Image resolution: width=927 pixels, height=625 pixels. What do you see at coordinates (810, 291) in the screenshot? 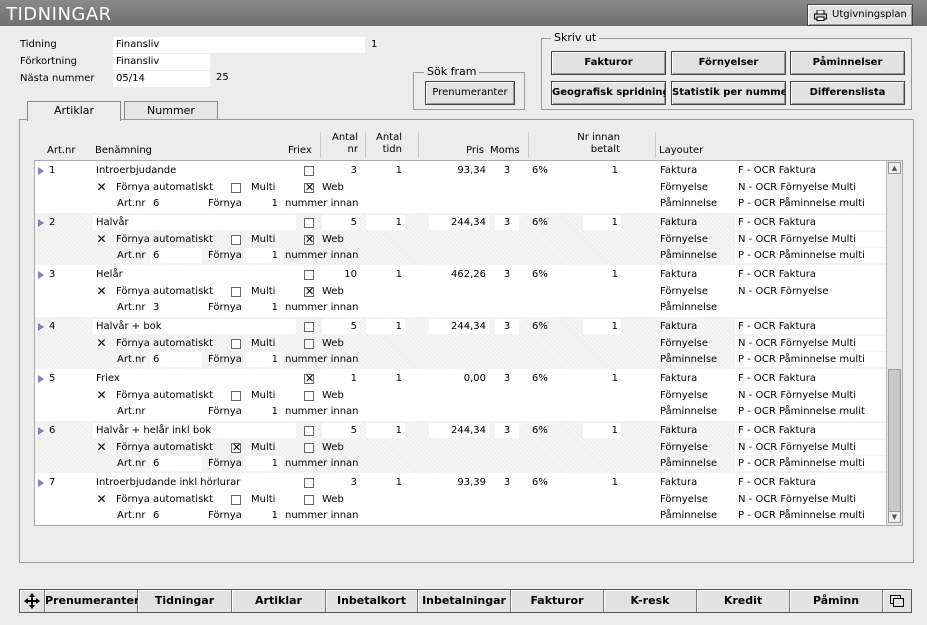
I see `row-layout-fornyelse-field: N - OCR Förnyelse` at bounding box center [810, 291].